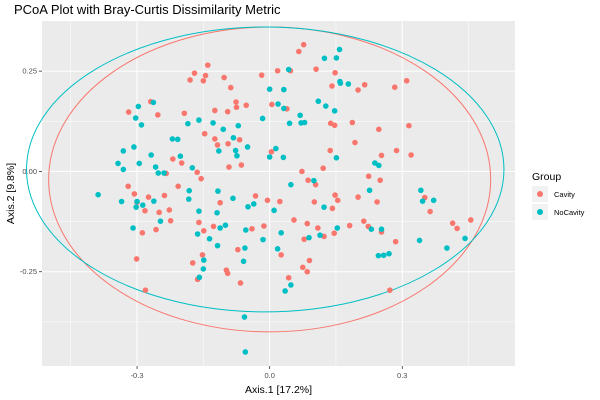 The image size is (600, 400). I want to click on y-tick-label: -0.25, so click(28, 271).